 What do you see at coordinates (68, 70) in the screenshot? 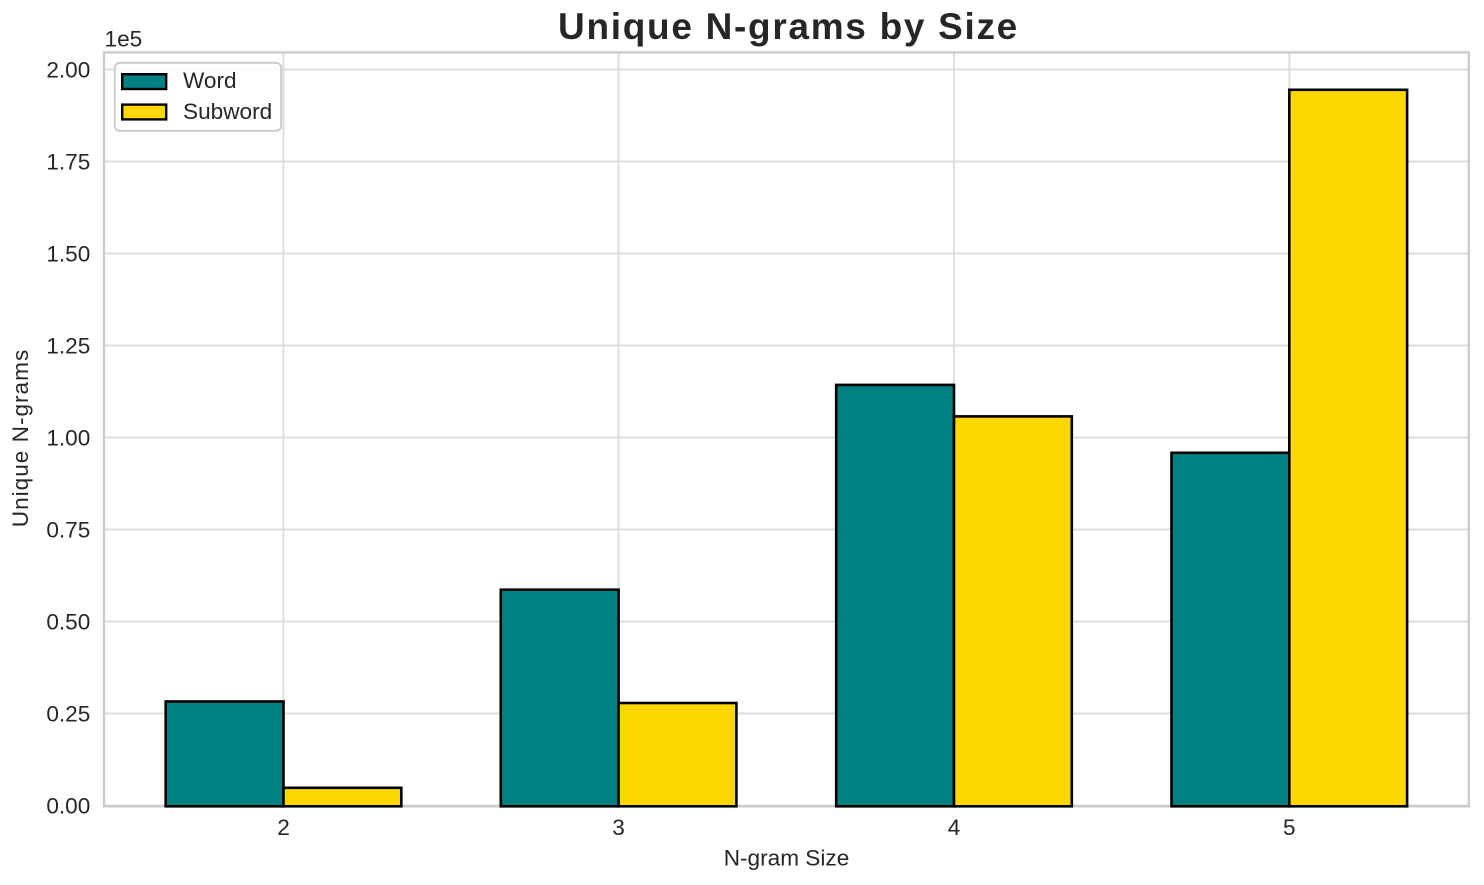
I see `svg-text: 2.00` at bounding box center [68, 70].